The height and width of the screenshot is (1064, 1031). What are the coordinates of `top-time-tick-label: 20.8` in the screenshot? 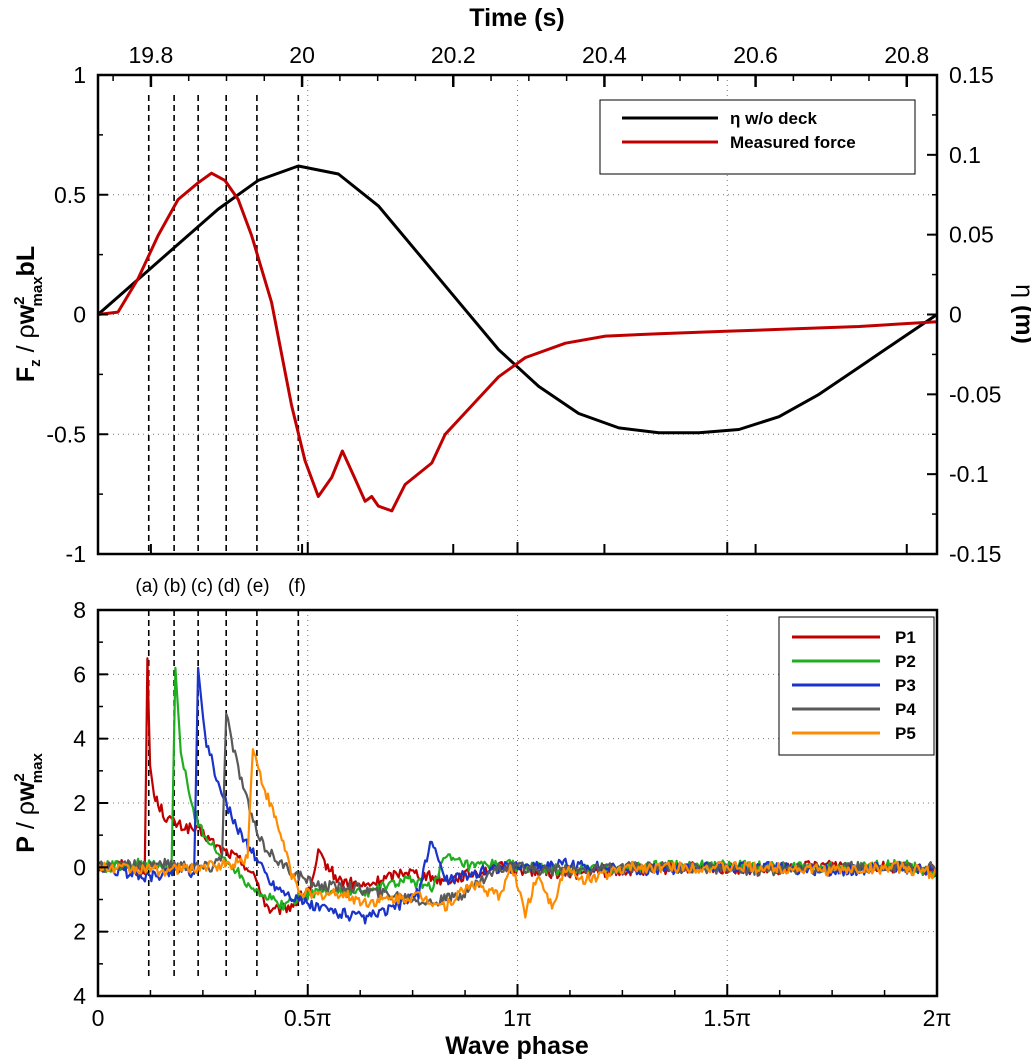 It's located at (906, 55).